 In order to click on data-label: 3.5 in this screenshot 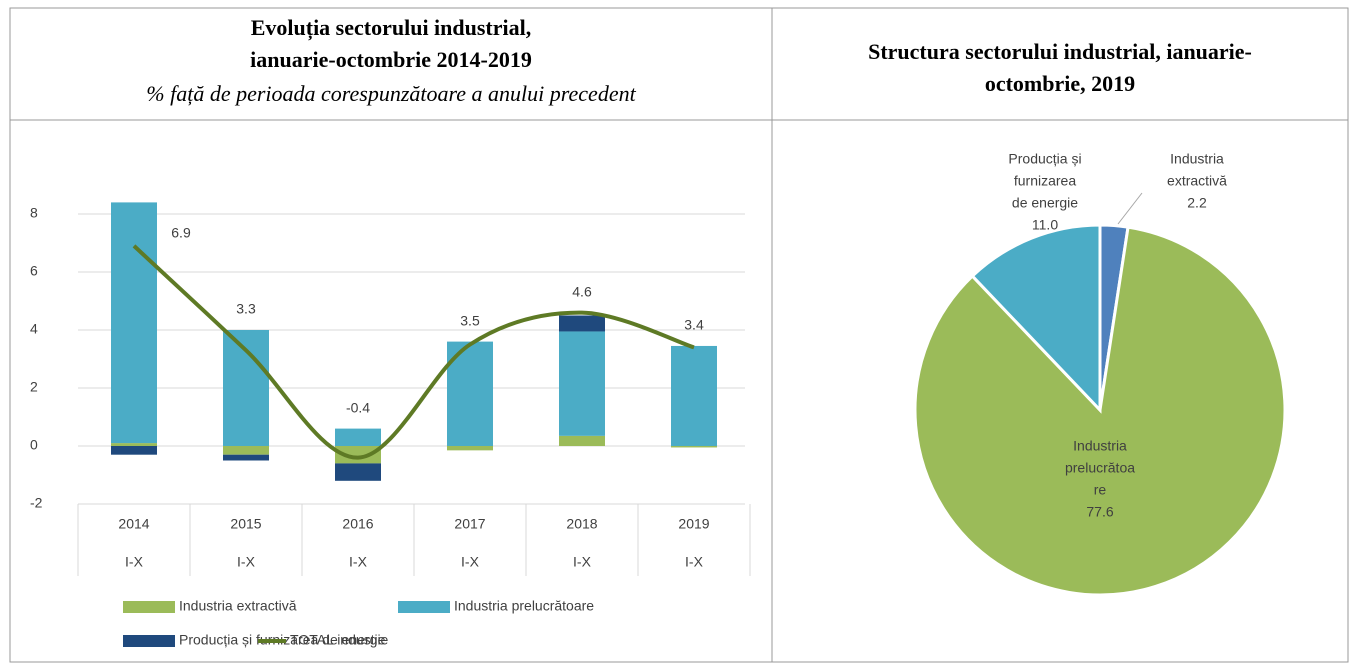, I will do `click(470, 320)`.